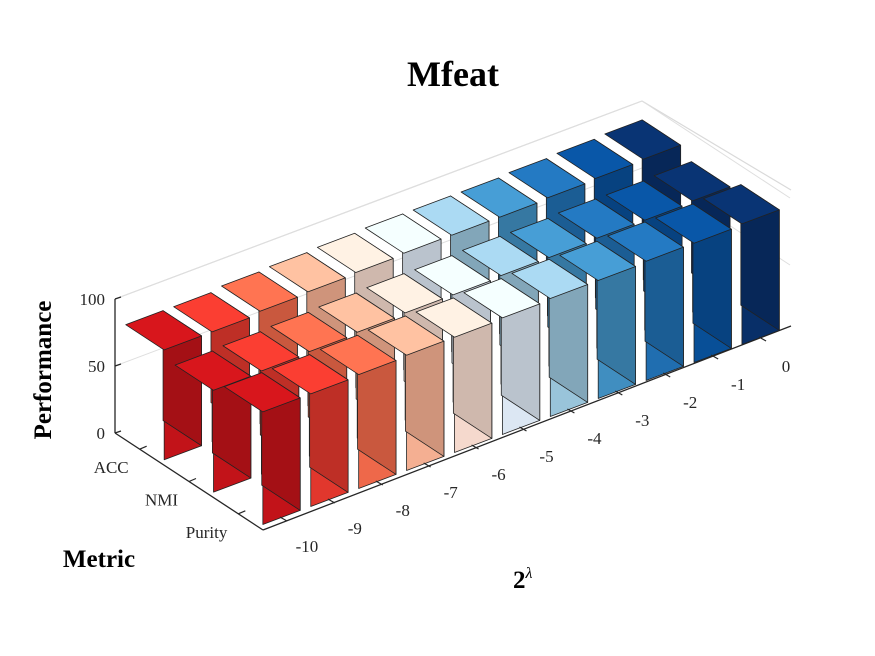 This screenshot has width=875, height=656. I want to click on bar-purity--5, so click(502, 356).